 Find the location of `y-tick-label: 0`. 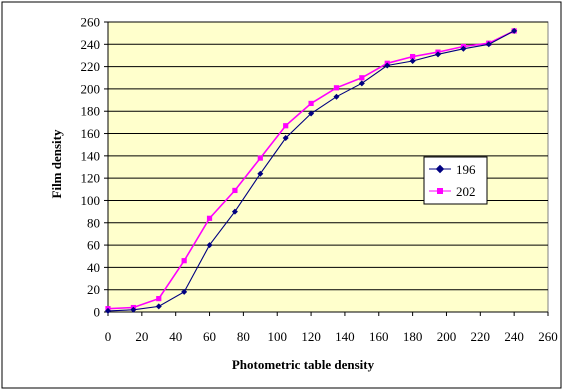

y-tick-label: 0 is located at coordinates (97, 312).